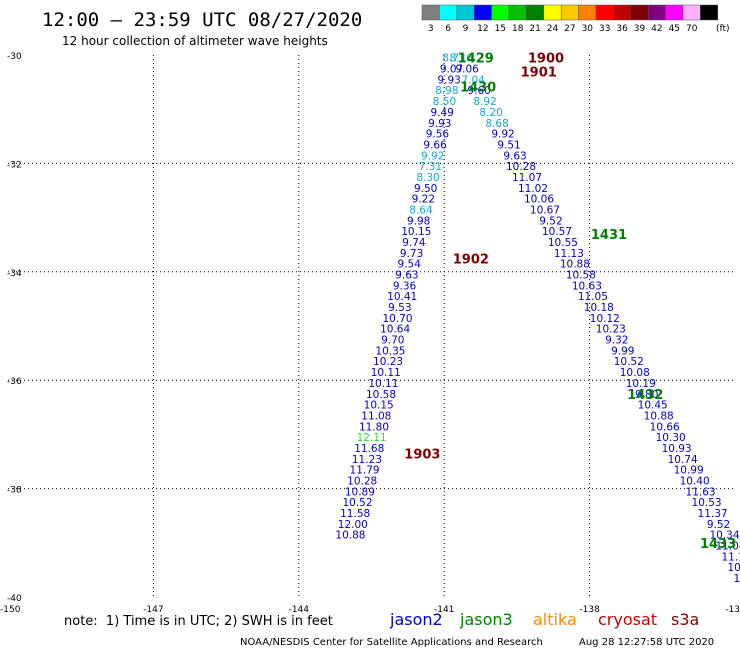  What do you see at coordinates (416, 619) in the screenshot?
I see `satellite-legend-item: jason2` at bounding box center [416, 619].